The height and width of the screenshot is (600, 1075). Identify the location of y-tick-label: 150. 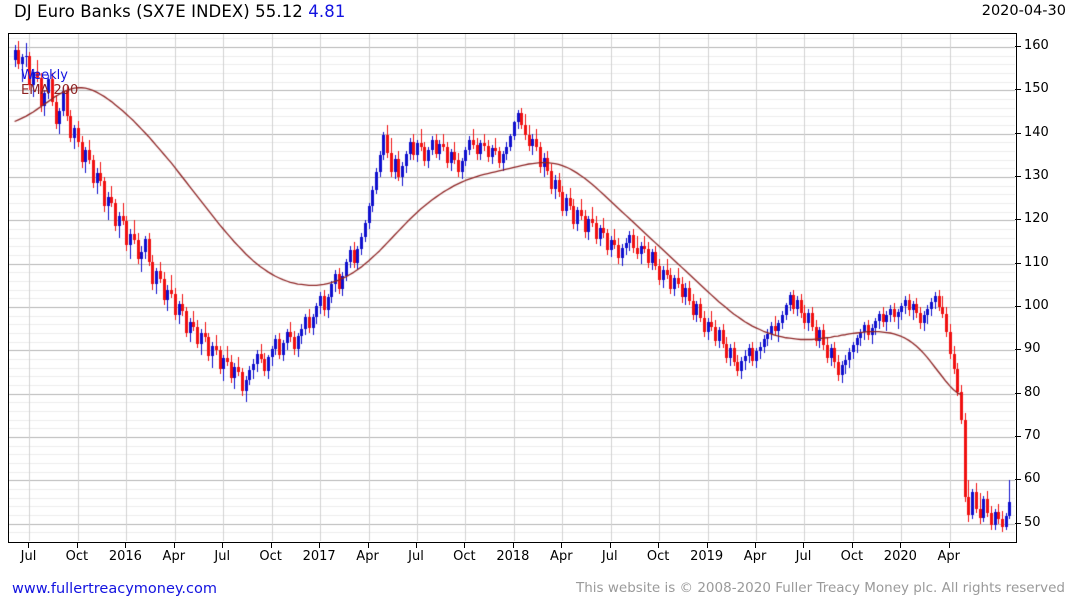
(1036, 89).